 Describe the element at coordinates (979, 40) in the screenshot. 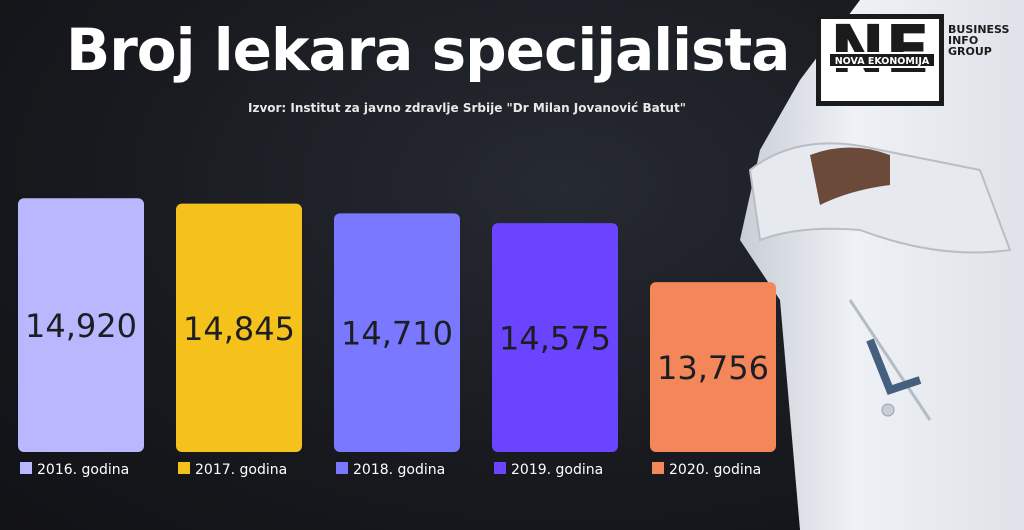

I see `logo-subtitle: BUSINESS INFO GROUP` at that location.